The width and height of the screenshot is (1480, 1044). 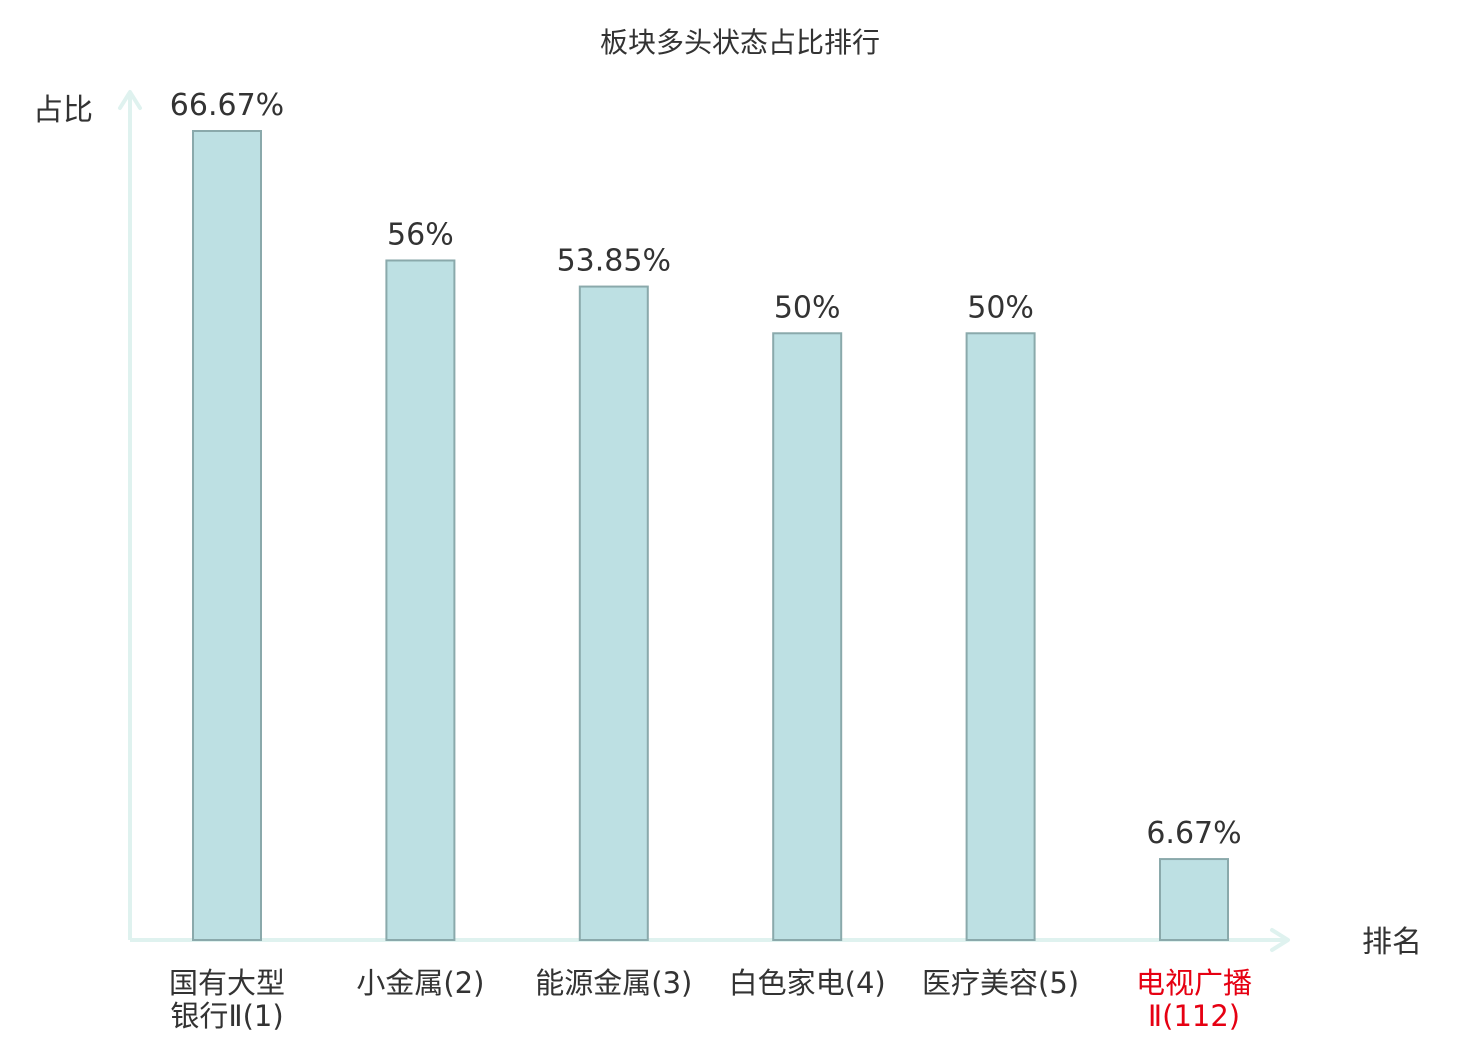 I want to click on x-axis-label: 排名, so click(x=1392, y=942).